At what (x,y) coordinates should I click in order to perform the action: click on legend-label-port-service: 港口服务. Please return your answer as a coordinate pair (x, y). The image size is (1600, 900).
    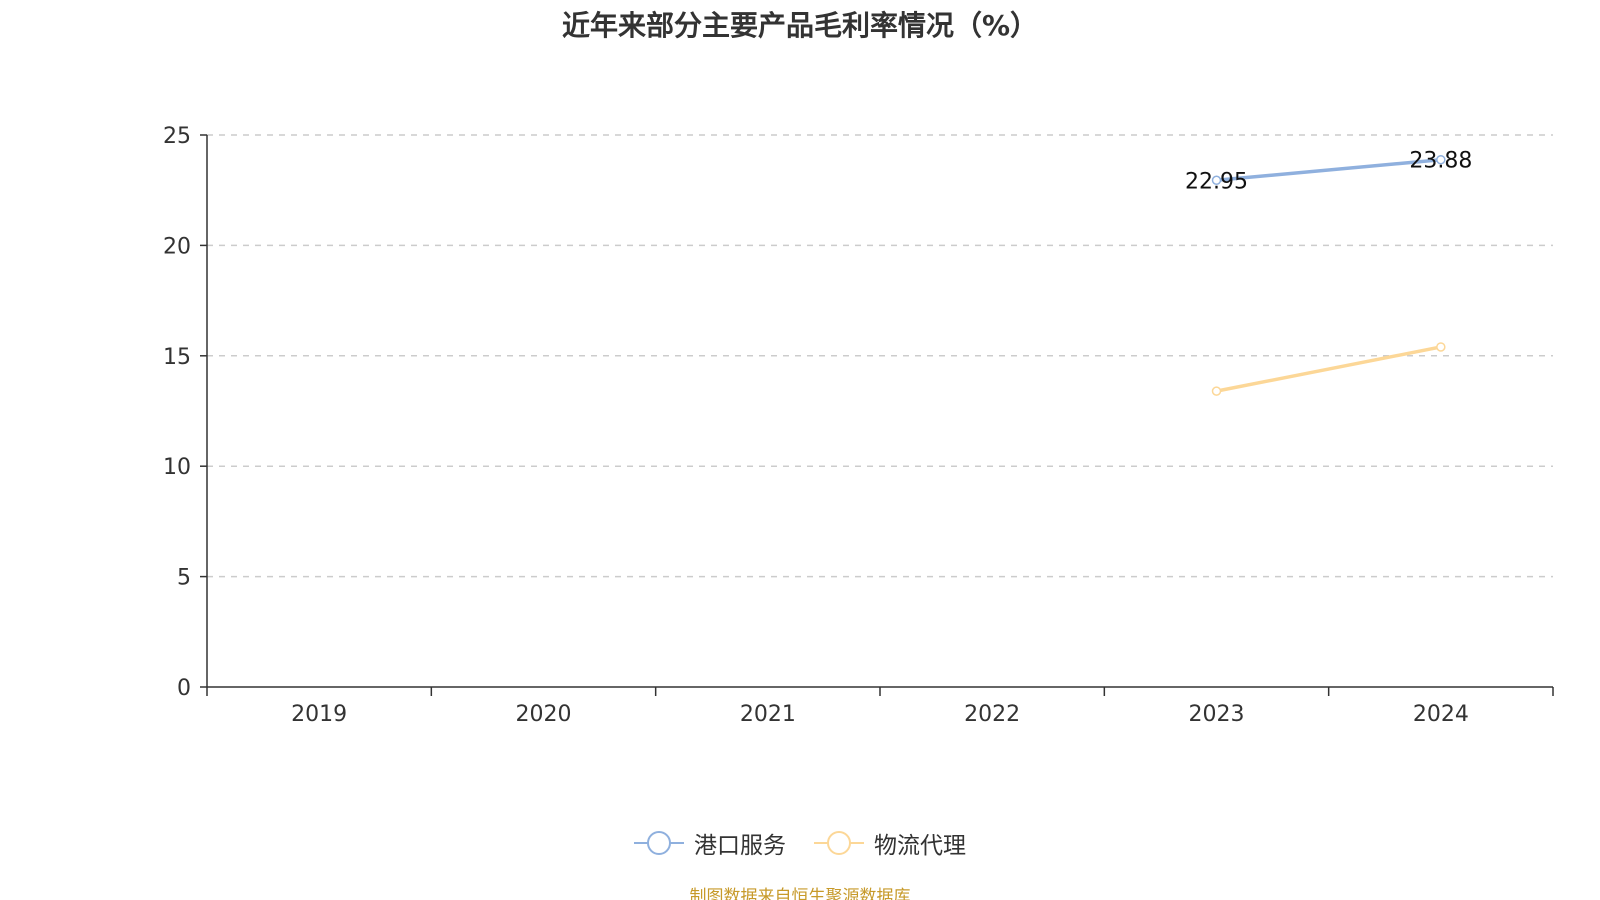
    Looking at the image, I should click on (740, 846).